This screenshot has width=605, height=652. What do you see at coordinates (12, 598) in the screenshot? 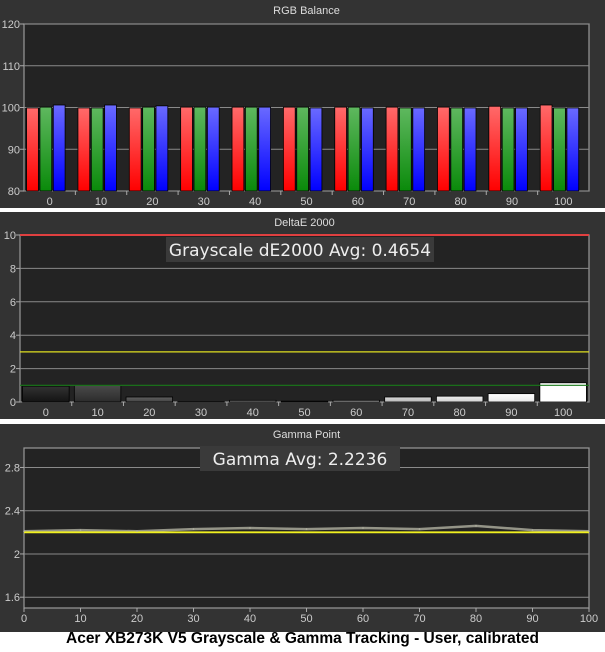
I see `y-tick-label: 1.6` at bounding box center [12, 598].